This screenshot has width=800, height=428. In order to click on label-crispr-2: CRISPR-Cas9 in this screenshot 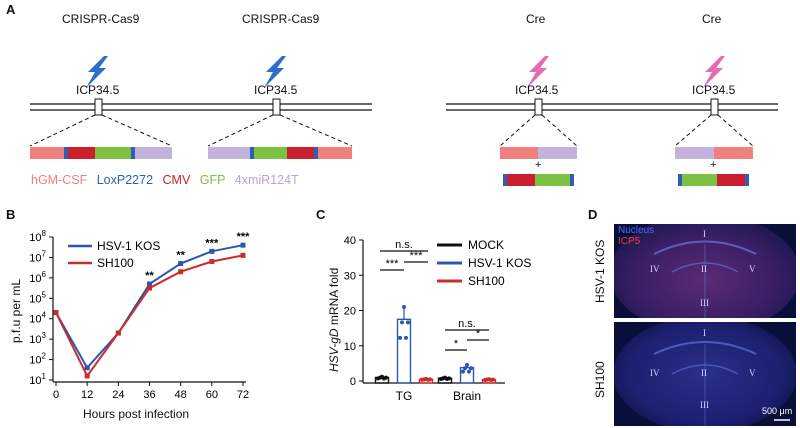, I will do `click(281, 19)`.